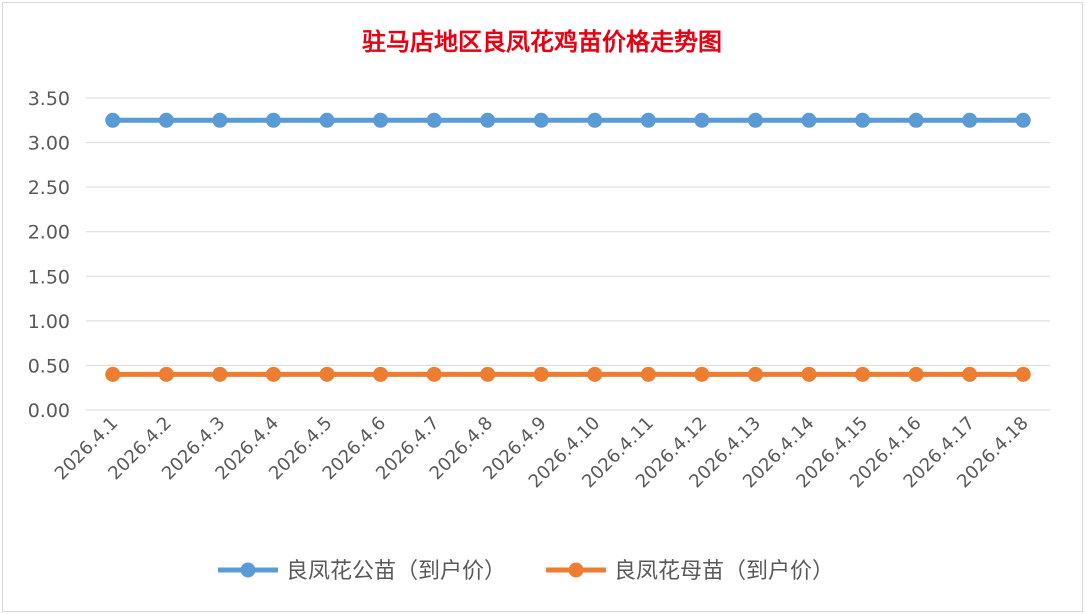 This screenshot has height=614, width=1085. Describe the element at coordinates (49, 99) in the screenshot. I see `y-tick-label: 3.50` at that location.